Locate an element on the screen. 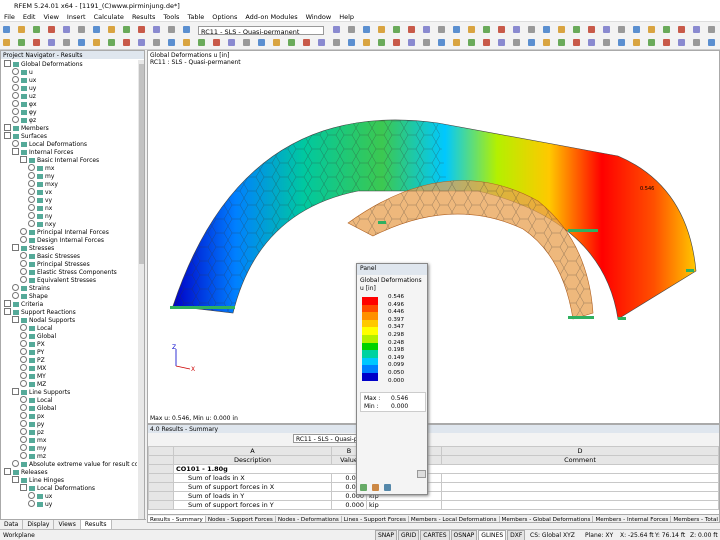  tree-item: uz is located at coordinates (24, 96).